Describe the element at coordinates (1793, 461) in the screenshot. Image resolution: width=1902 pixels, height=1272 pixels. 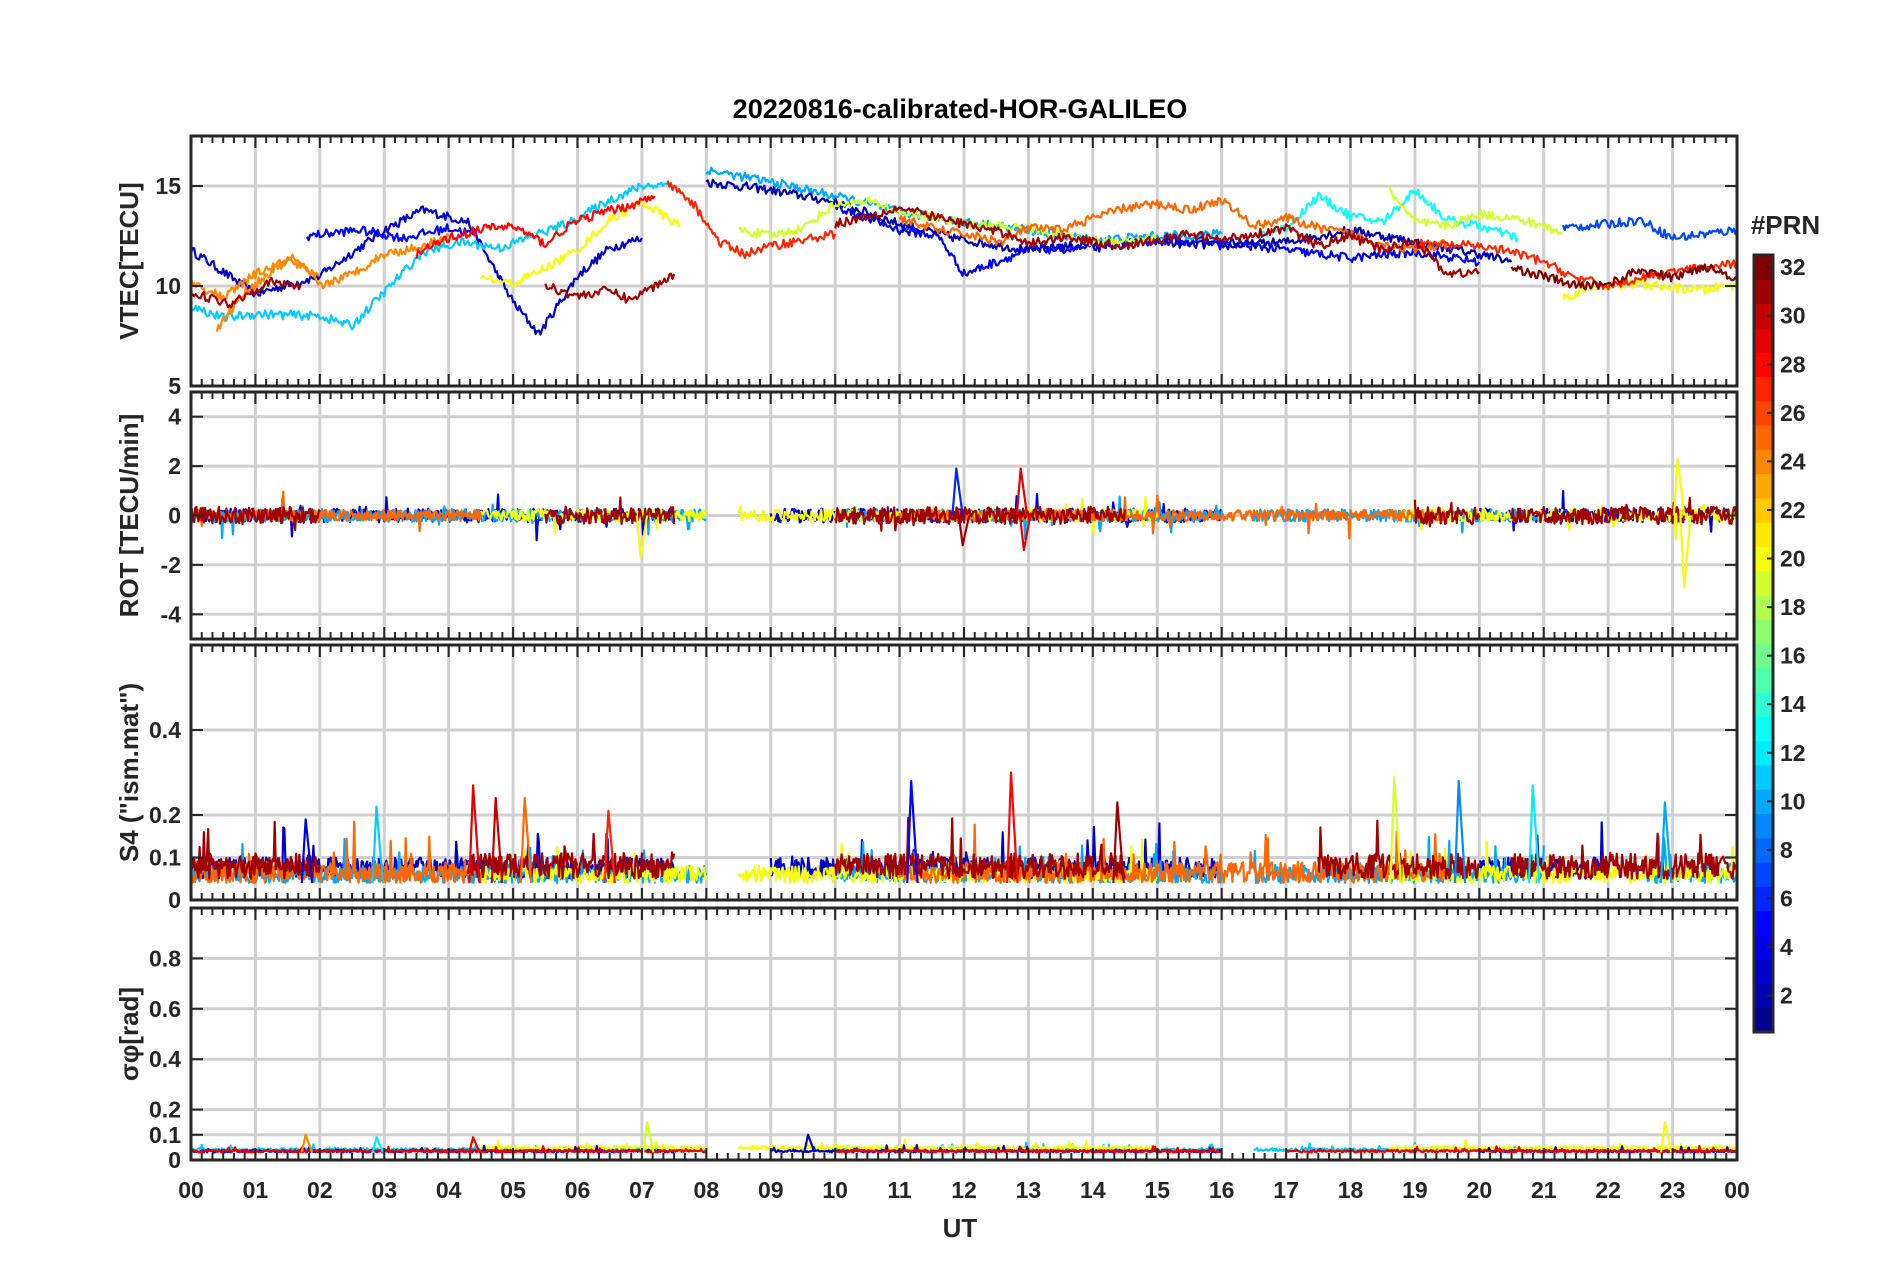
I see `colorbar-tick-label: 24` at that location.